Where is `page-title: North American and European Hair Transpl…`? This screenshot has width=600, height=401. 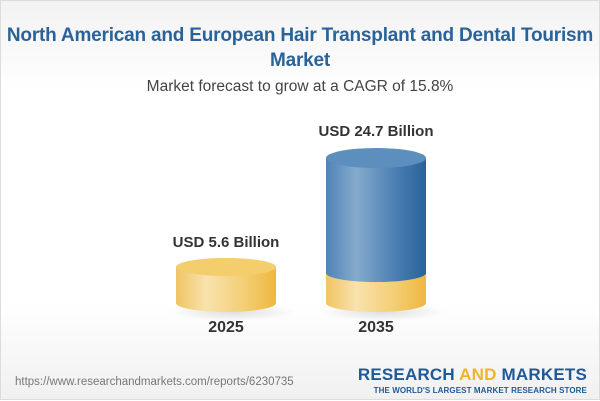 page-title: North American and European Hair Transpl… is located at coordinates (300, 48).